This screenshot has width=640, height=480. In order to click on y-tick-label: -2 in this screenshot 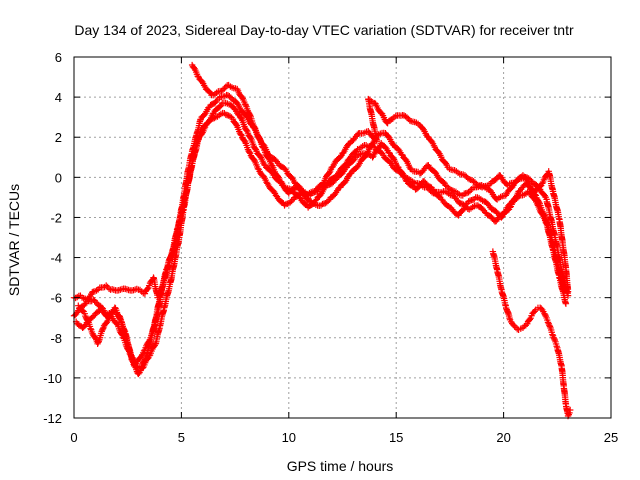, I will do `click(56, 217)`.